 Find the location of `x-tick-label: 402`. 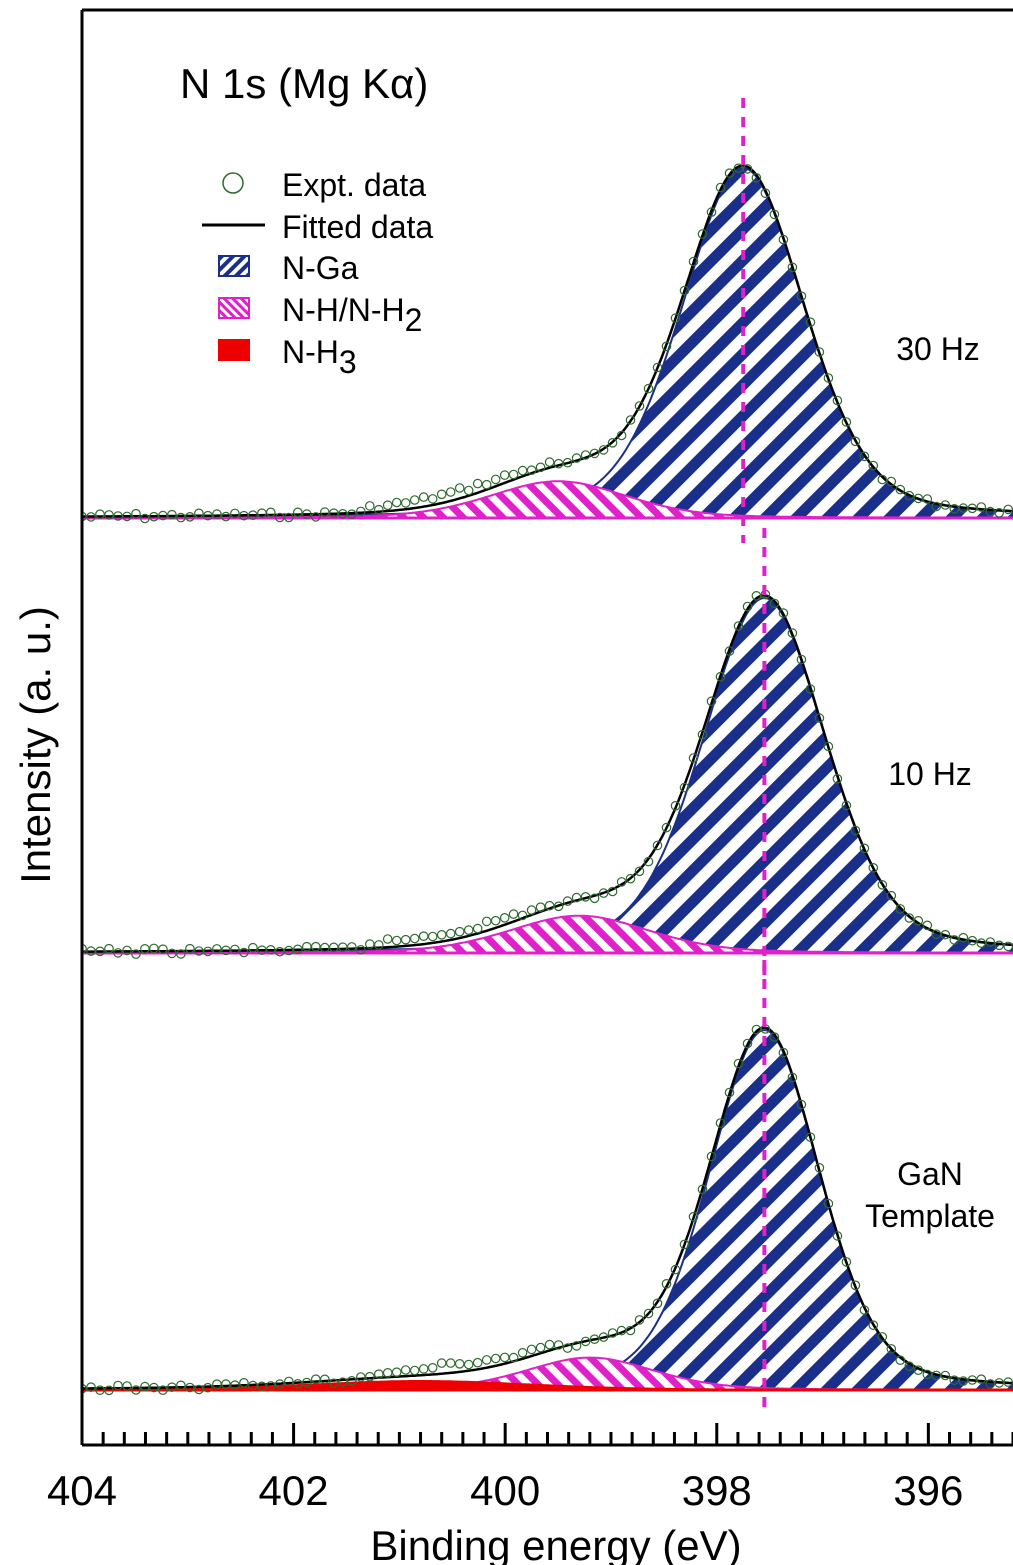

x-tick-label: 402 is located at coordinates (294, 1490).